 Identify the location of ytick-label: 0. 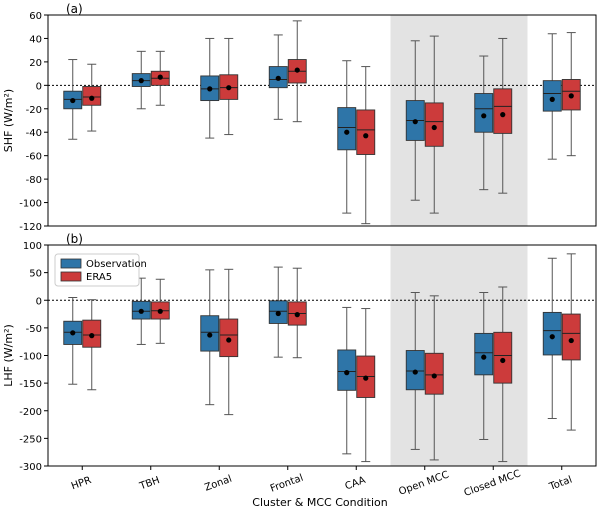
(39, 86).